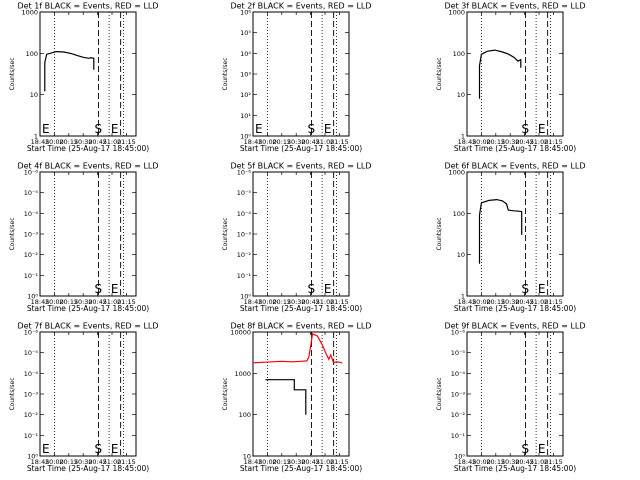 This screenshot has width=640, height=480. What do you see at coordinates (87, 326) in the screenshot?
I see `chart-title: Det 7f BLACK = Events, RED = LLD` at bounding box center [87, 326].